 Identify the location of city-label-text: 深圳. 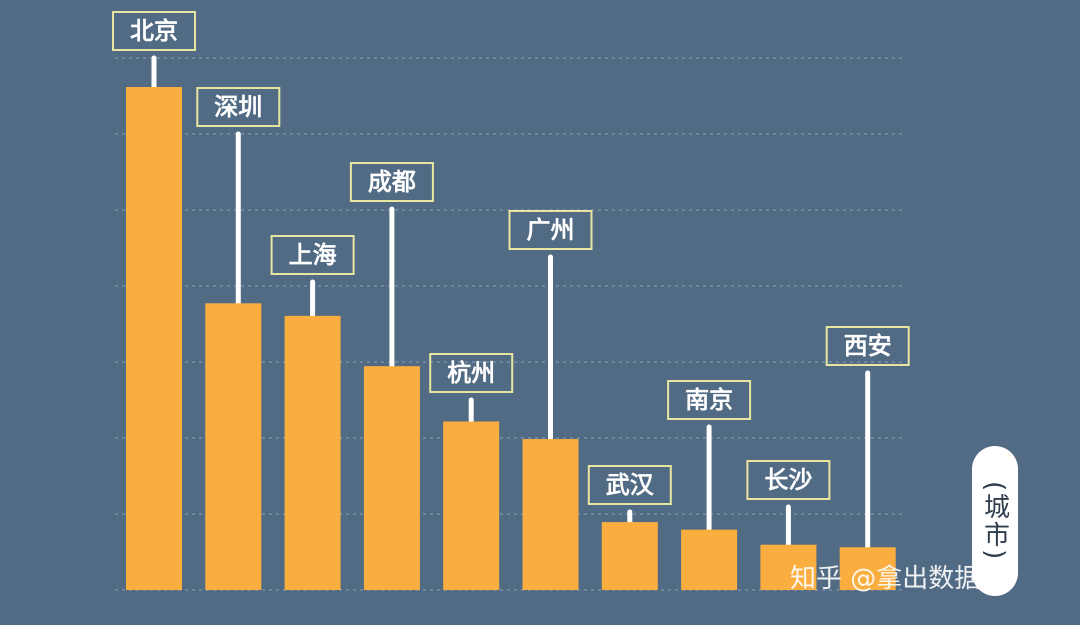
(238, 107).